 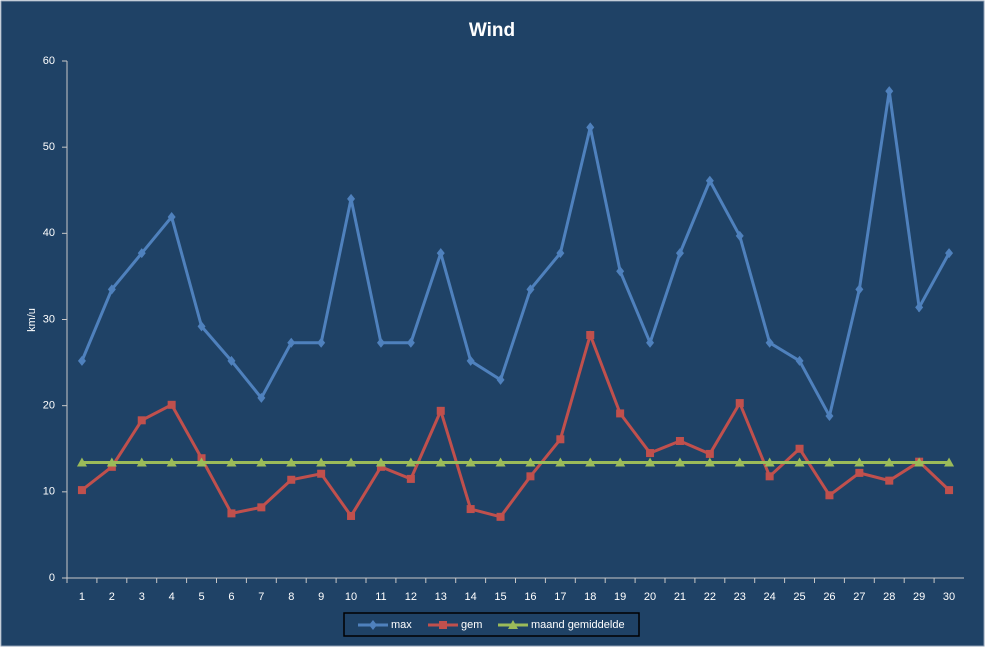 I want to click on x-tick-label: 27, so click(x=859, y=597).